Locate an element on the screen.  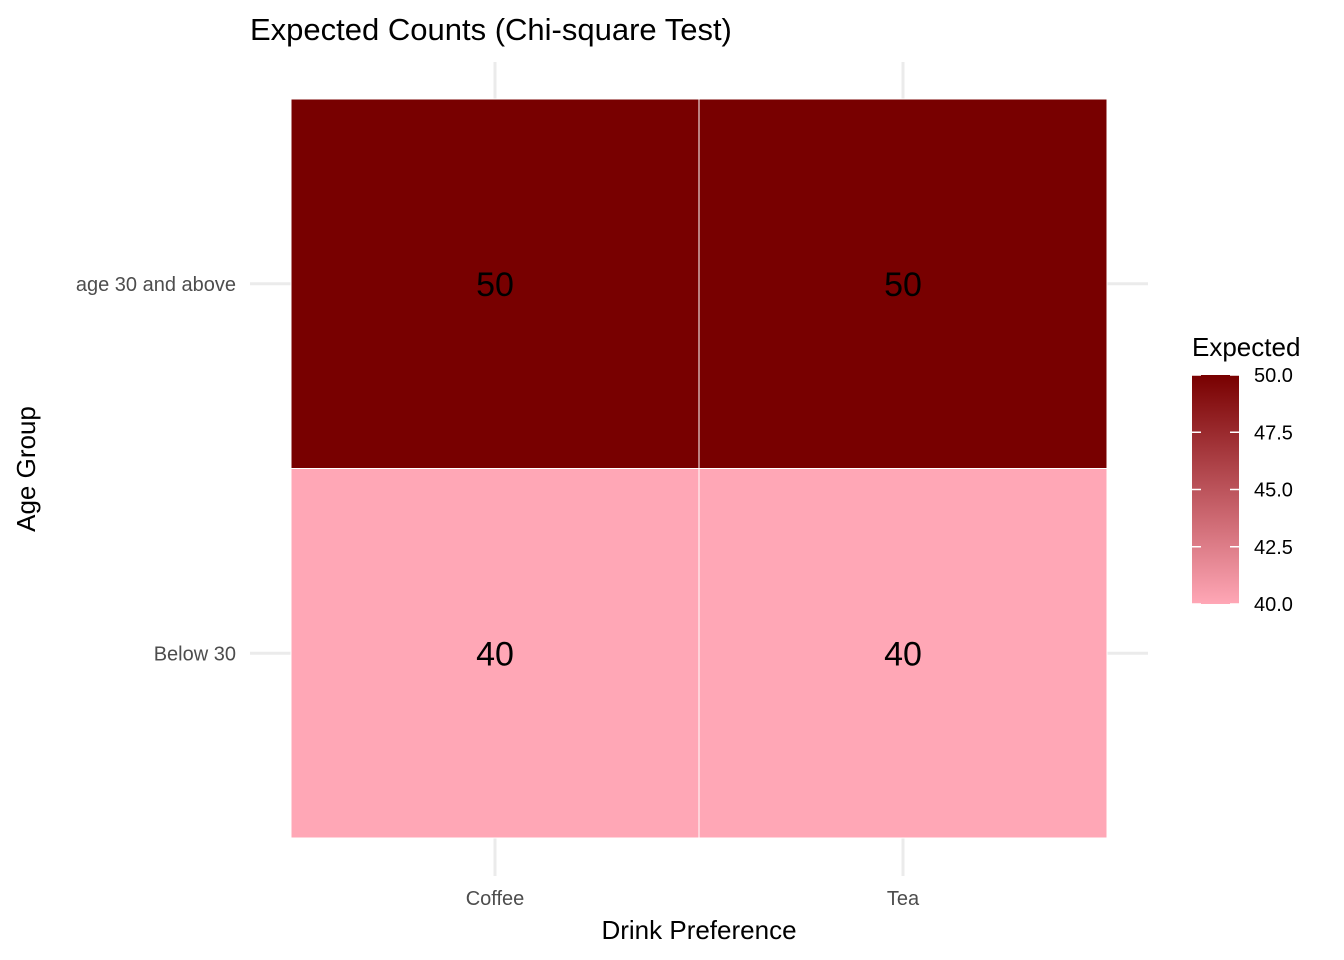
y-tick-label: age 30 and above is located at coordinates (156, 285).